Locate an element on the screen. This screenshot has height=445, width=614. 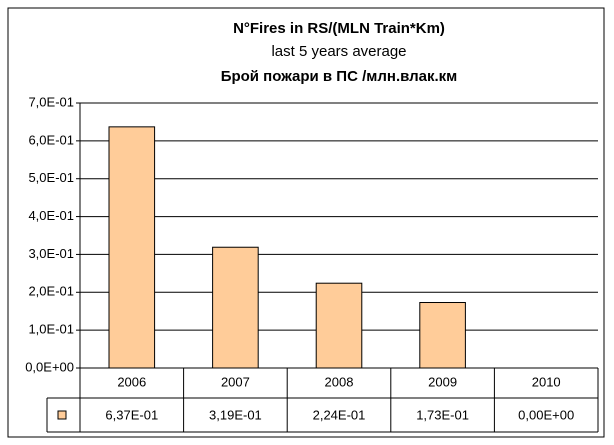
x-tick-label: 2008 is located at coordinates (339, 381).